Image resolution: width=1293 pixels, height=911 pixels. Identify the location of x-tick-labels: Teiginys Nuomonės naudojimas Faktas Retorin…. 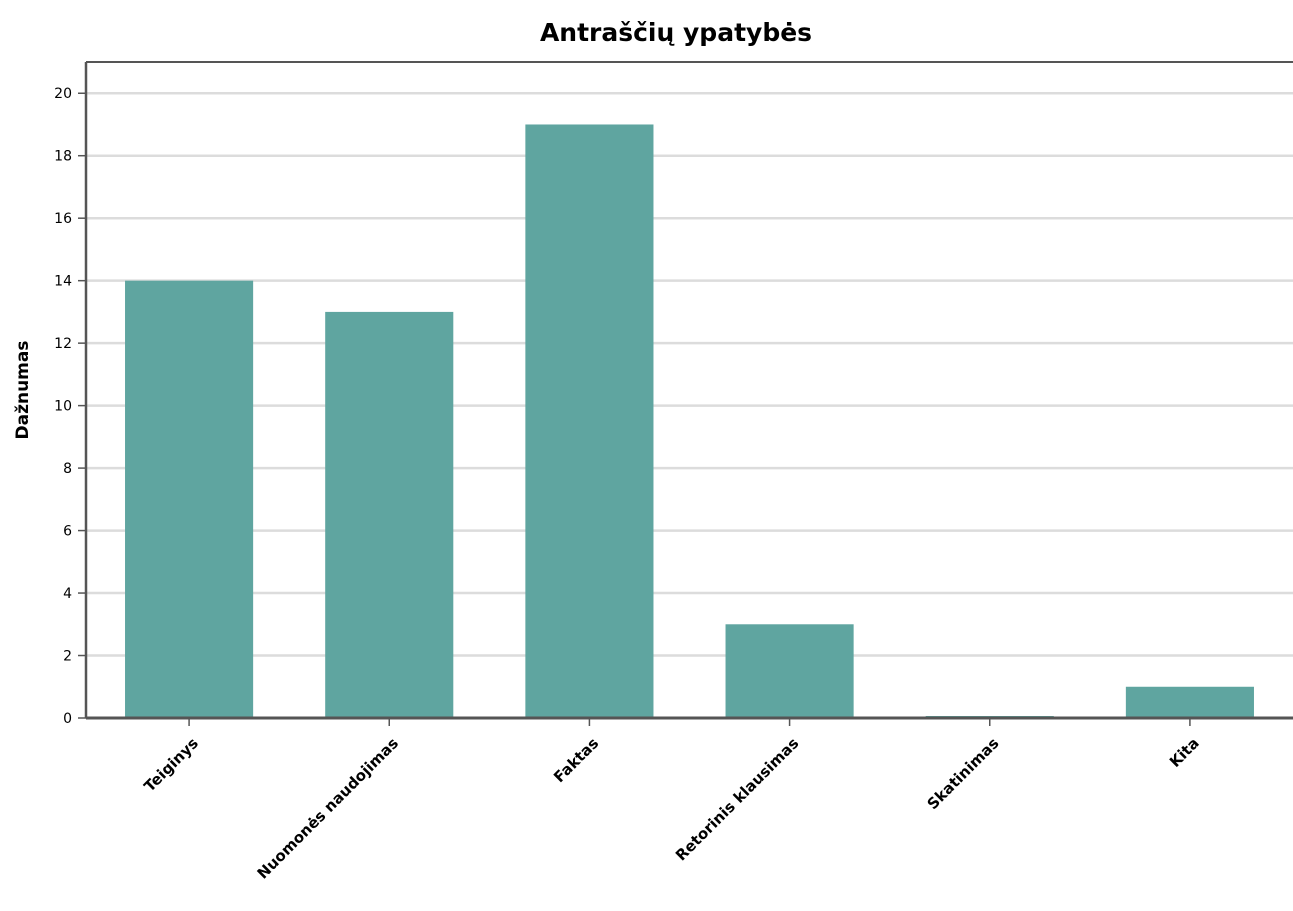
(672, 808).